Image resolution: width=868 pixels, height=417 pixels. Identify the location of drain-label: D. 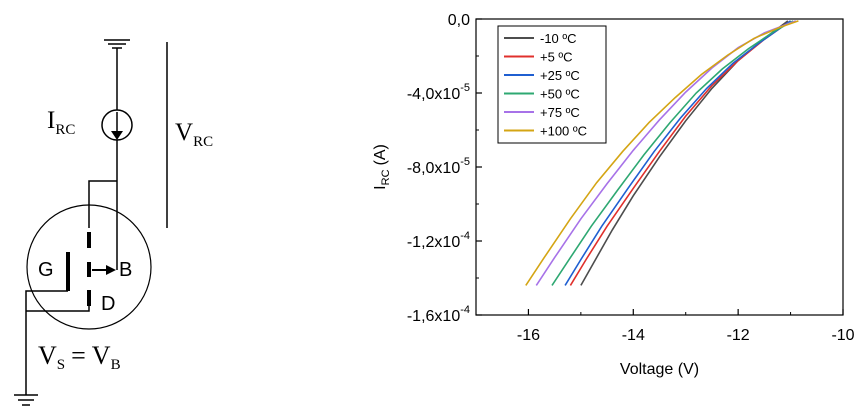
(108, 304).